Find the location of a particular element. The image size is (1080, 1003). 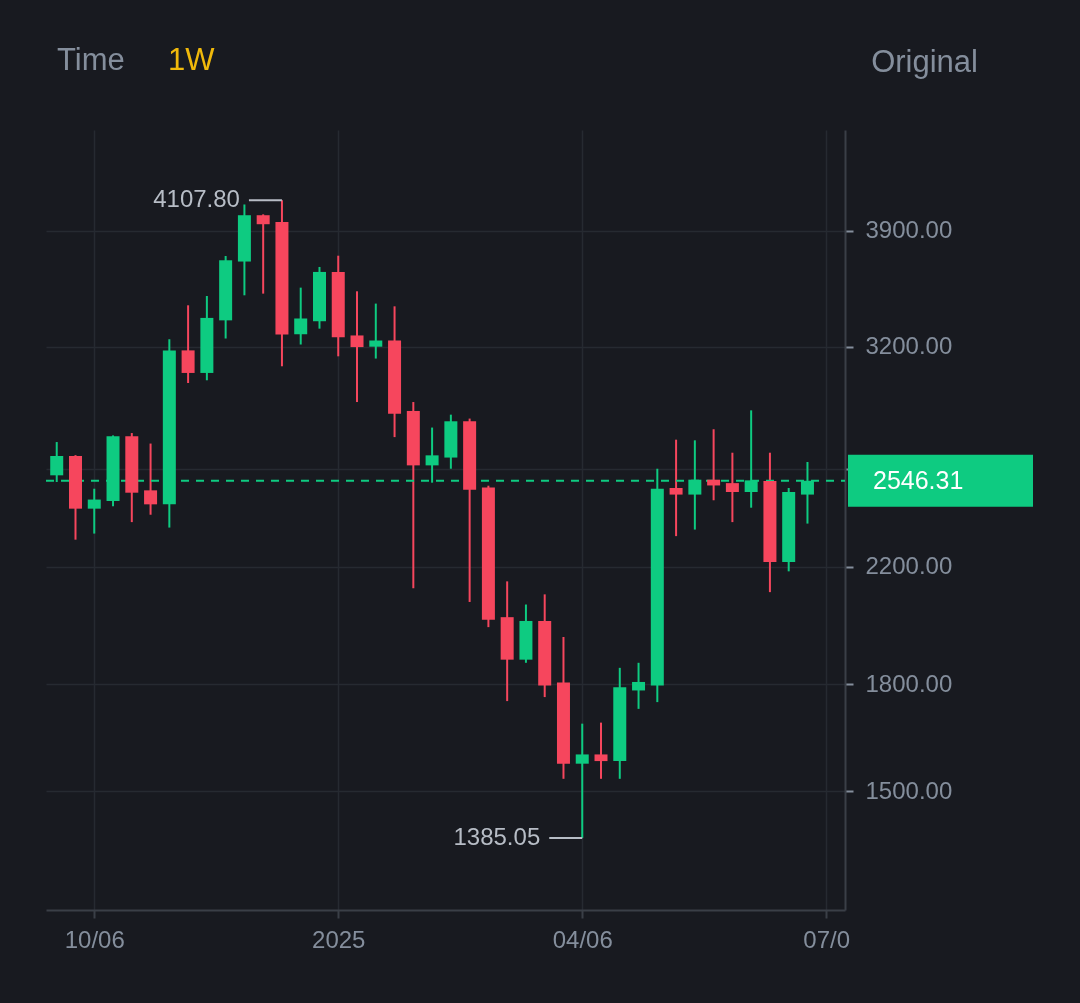

x-tick-label: 2025 is located at coordinates (339, 939).